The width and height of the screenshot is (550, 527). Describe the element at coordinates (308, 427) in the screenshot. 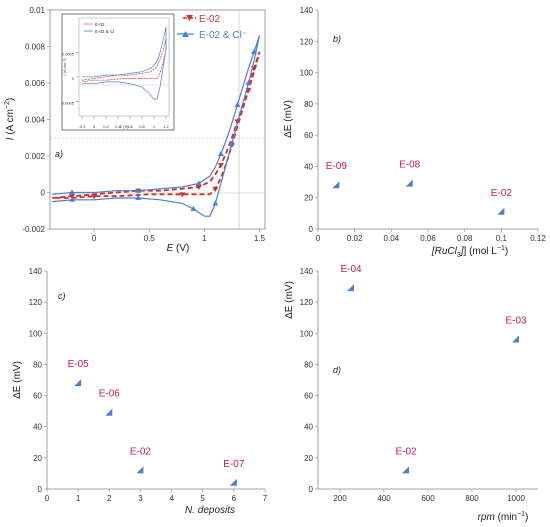

I see `panel-d-ytick-label: 40` at that location.